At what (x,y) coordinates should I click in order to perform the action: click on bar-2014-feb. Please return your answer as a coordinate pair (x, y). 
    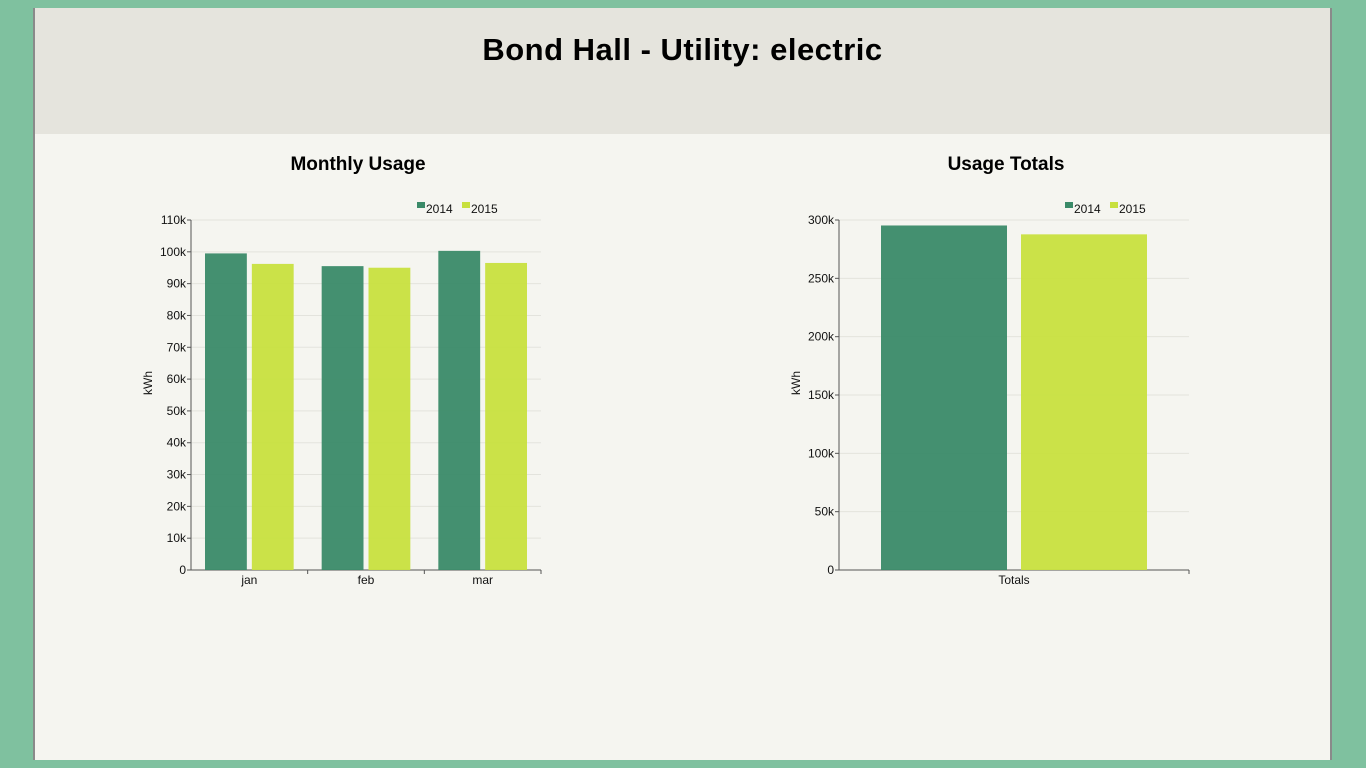
    Looking at the image, I should click on (342, 418).